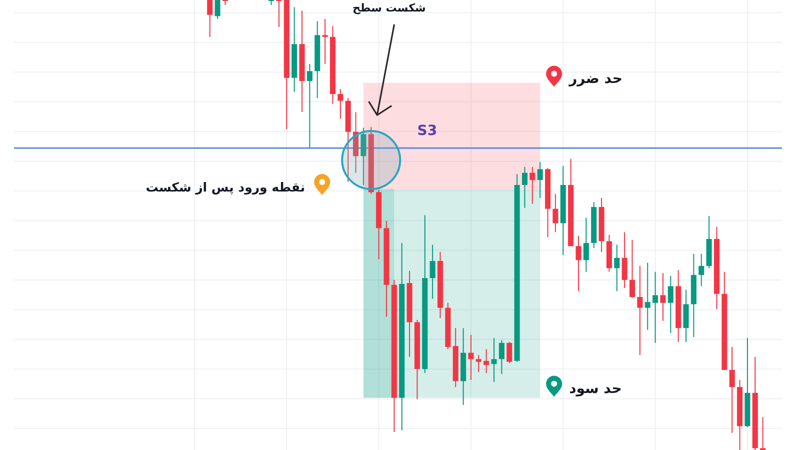  What do you see at coordinates (389, 8) in the screenshot?
I see `annotation: شکست سطح` at bounding box center [389, 8].